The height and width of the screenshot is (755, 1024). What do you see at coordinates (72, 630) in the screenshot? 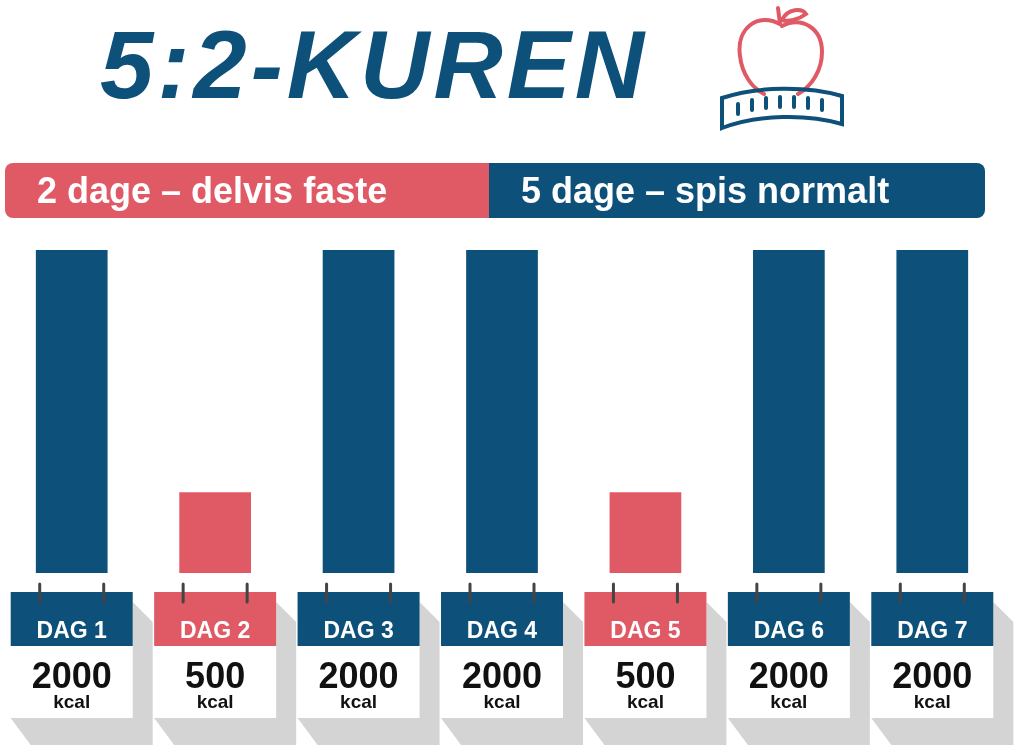
I see `x-tick-label: DAG 1` at bounding box center [72, 630].